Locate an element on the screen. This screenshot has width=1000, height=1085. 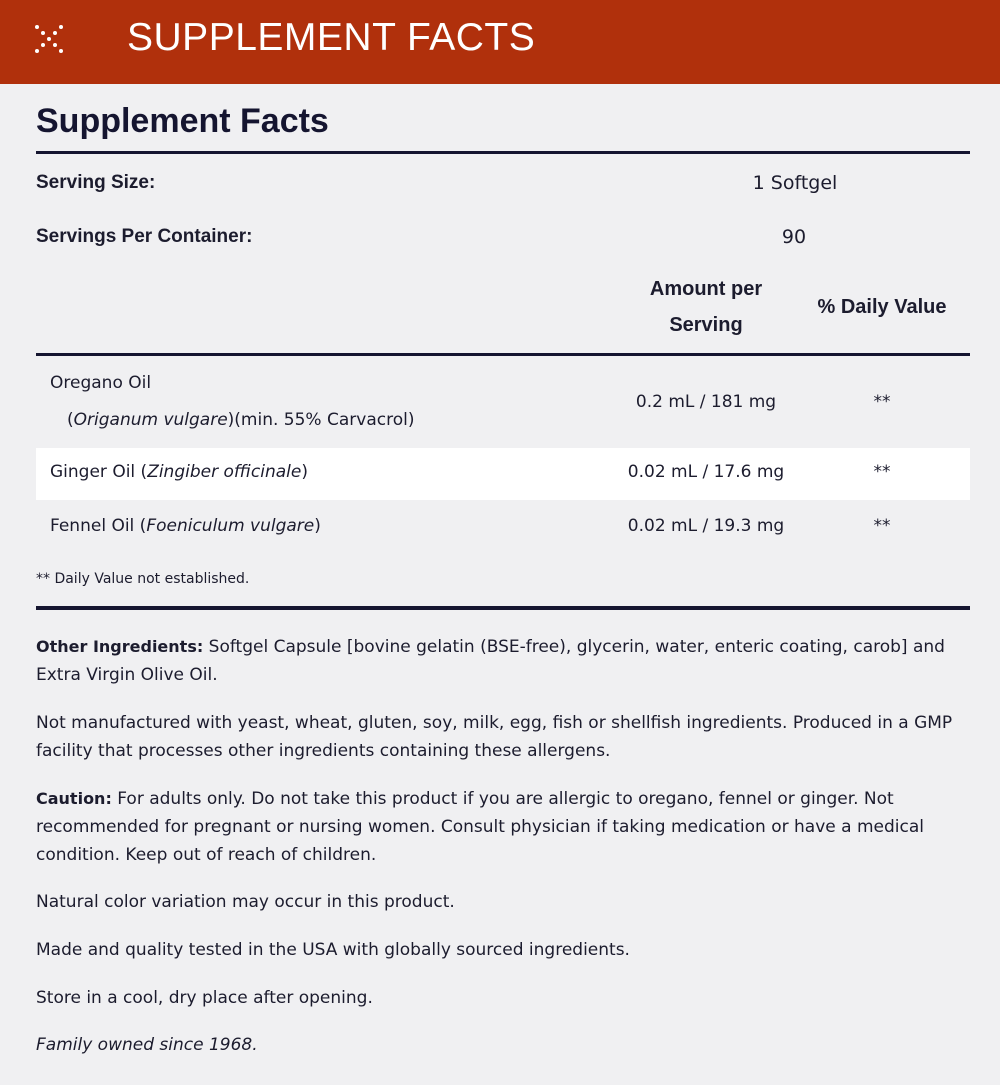
footnote: ** Daily Value not established. is located at coordinates (143, 579).